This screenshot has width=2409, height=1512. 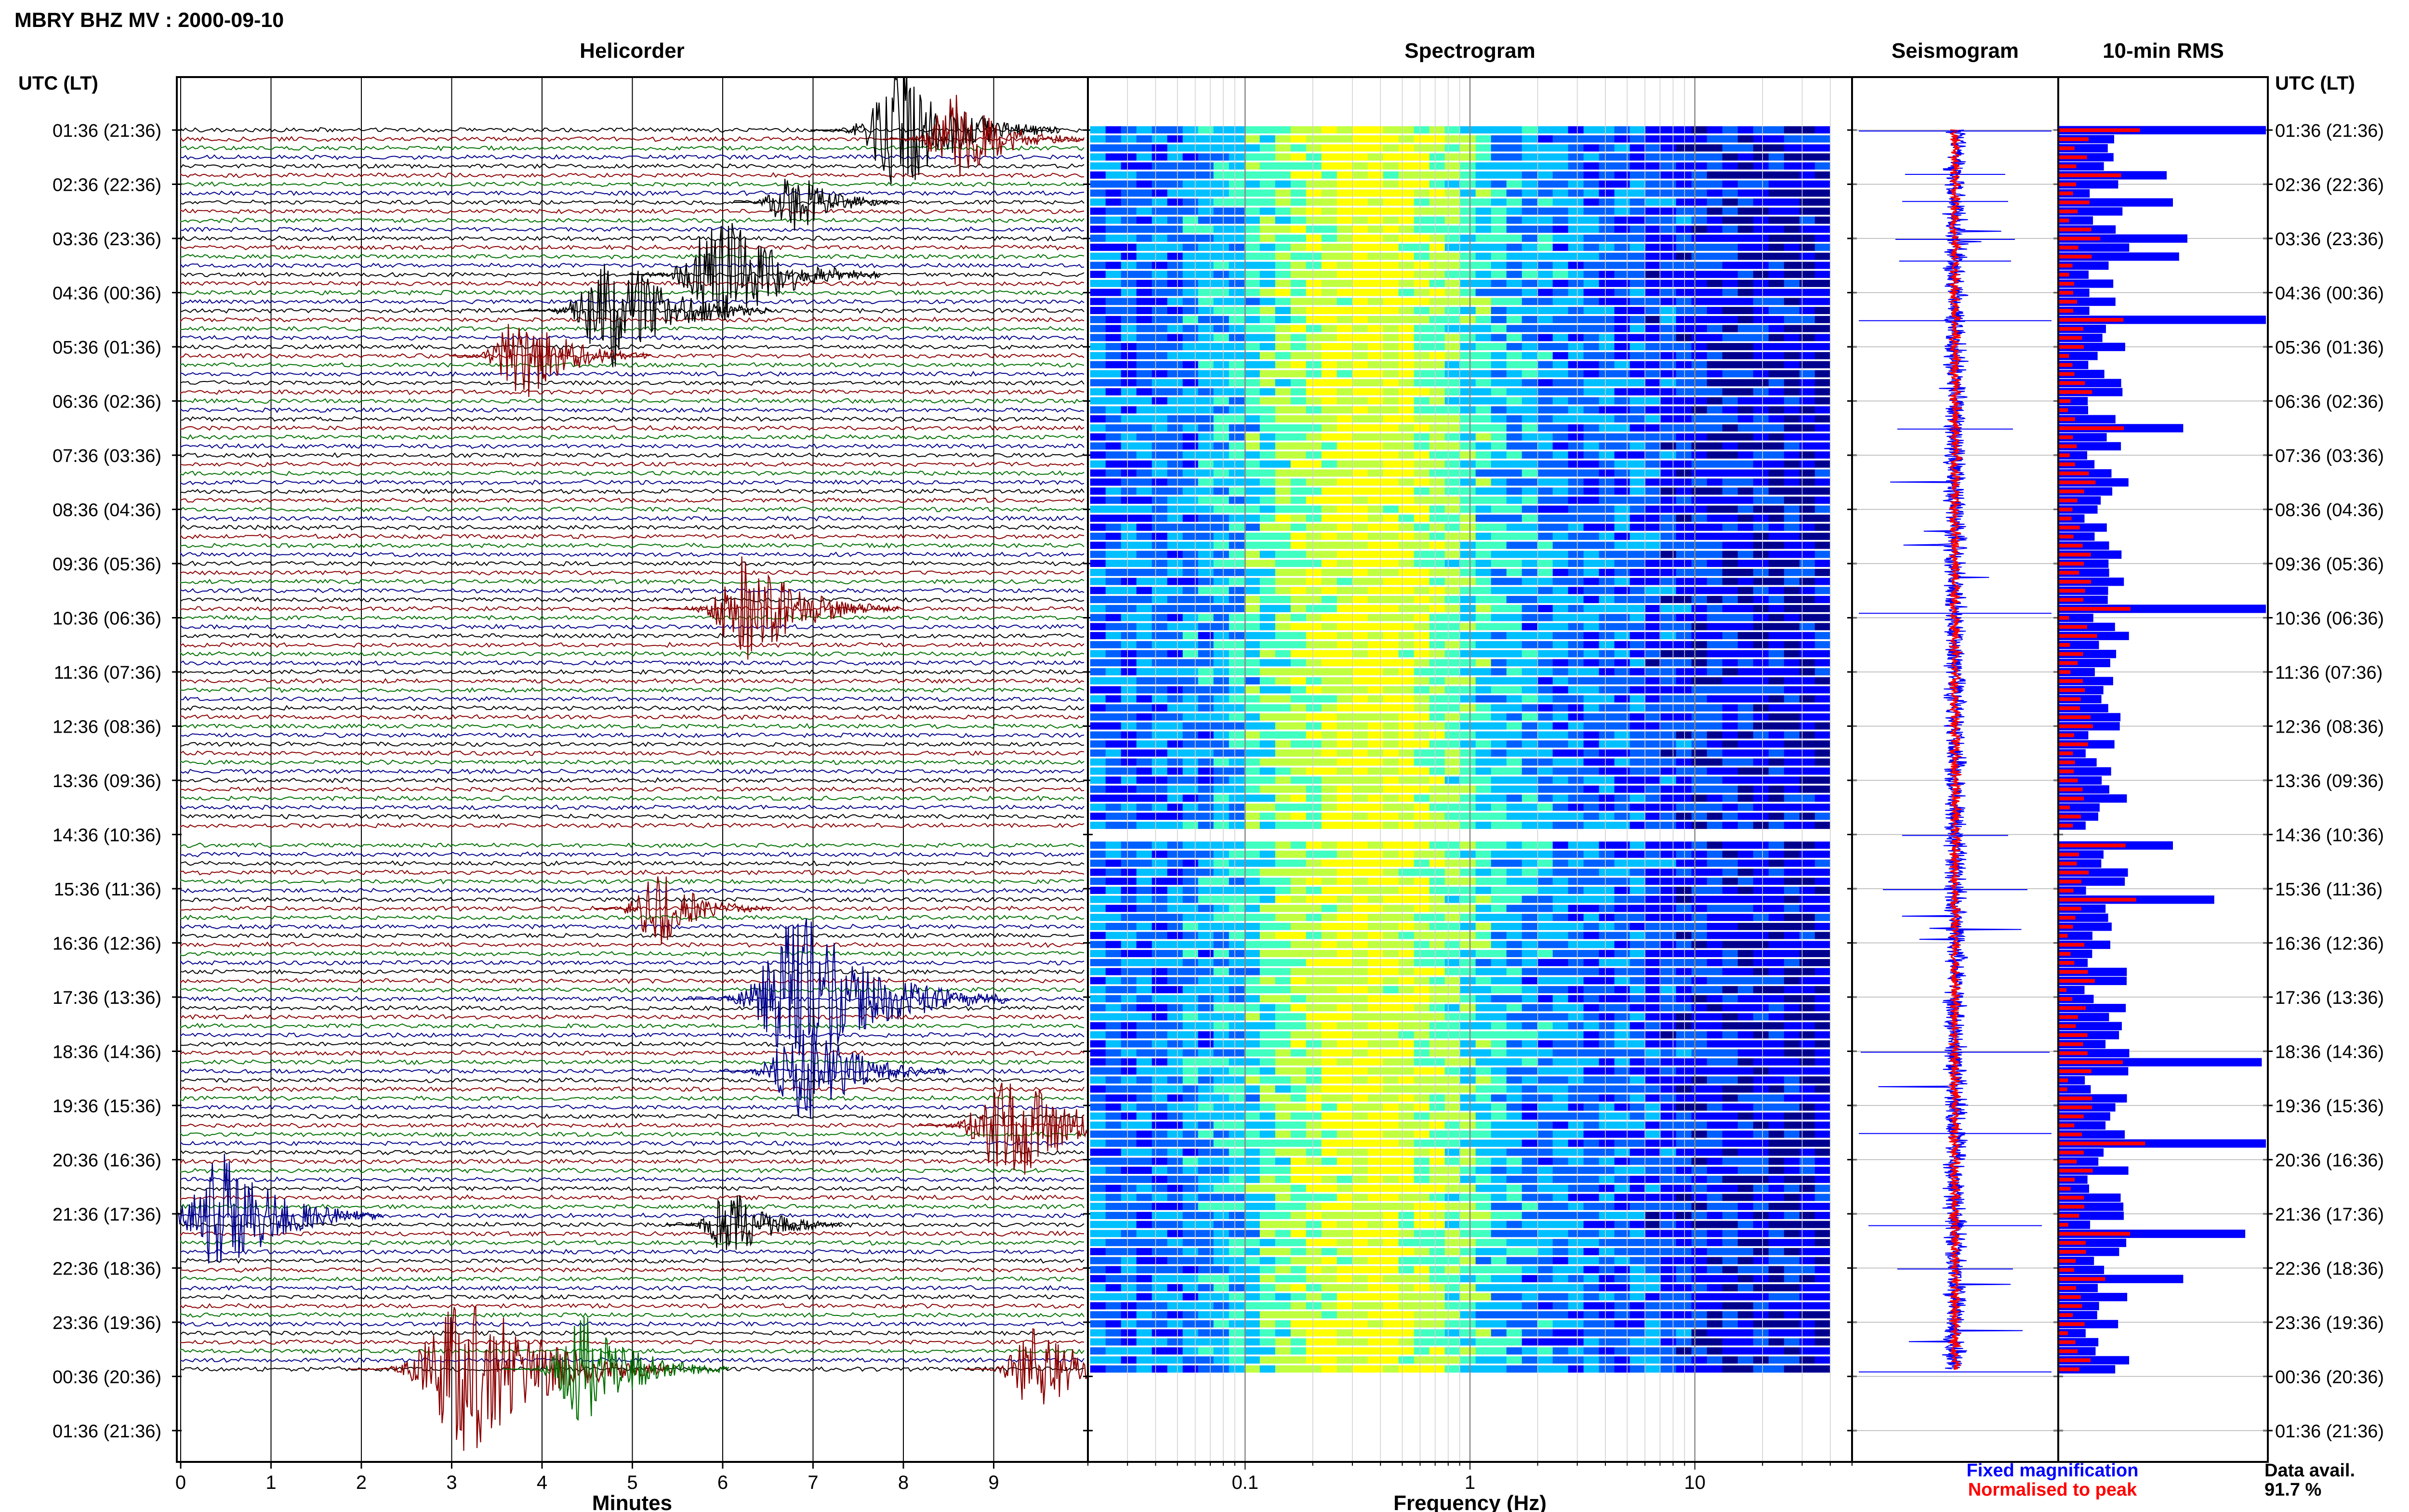 I want to click on time-label-right-10: 11:36 (07:36), so click(x=2329, y=673).